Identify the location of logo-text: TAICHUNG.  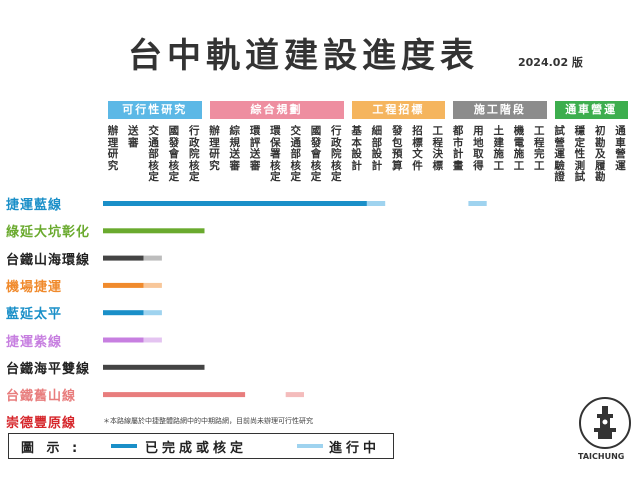
(601, 456).